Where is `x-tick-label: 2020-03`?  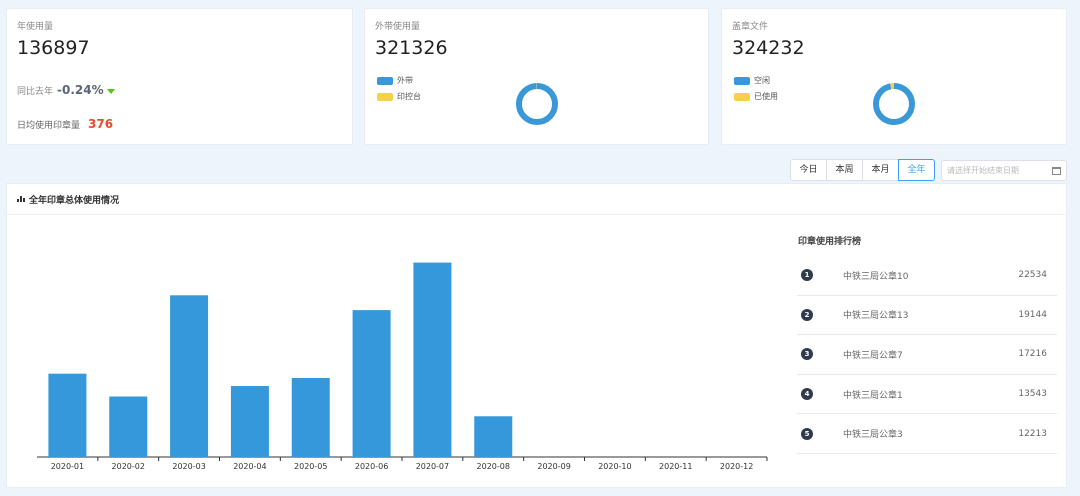 x-tick-label: 2020-03 is located at coordinates (188, 466).